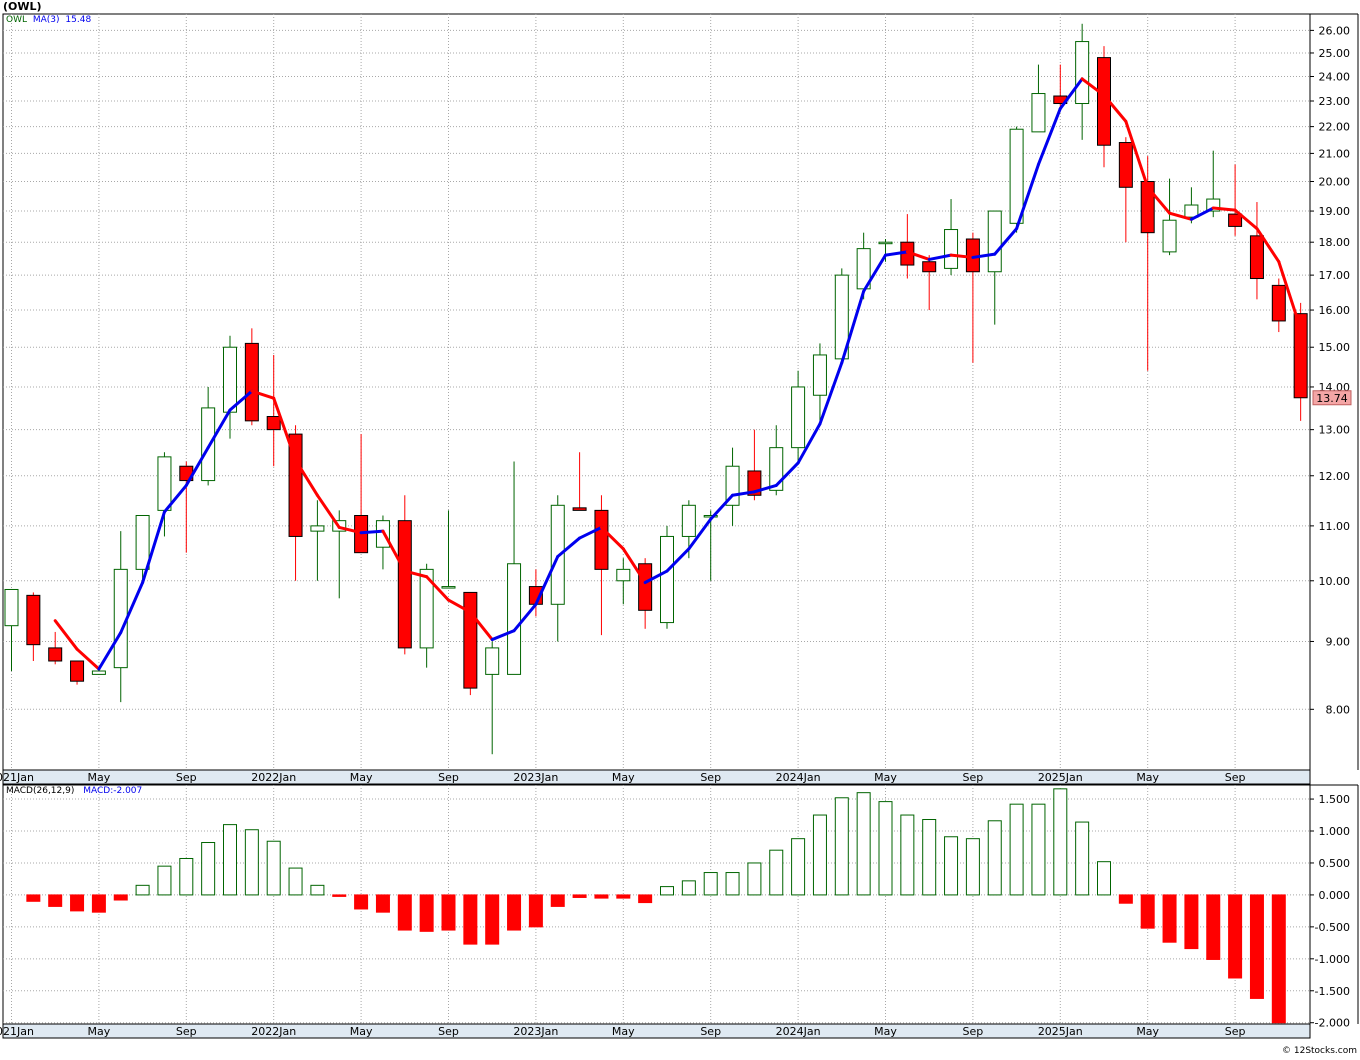  I want to click on macd-date-label: 2022Jan, so click(273, 1031).